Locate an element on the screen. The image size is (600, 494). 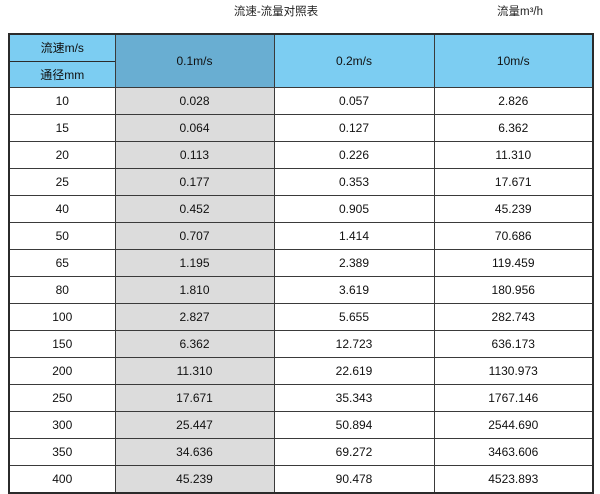
table-row: 100 2.827 5.655 282.743 is located at coordinates (301, 317).